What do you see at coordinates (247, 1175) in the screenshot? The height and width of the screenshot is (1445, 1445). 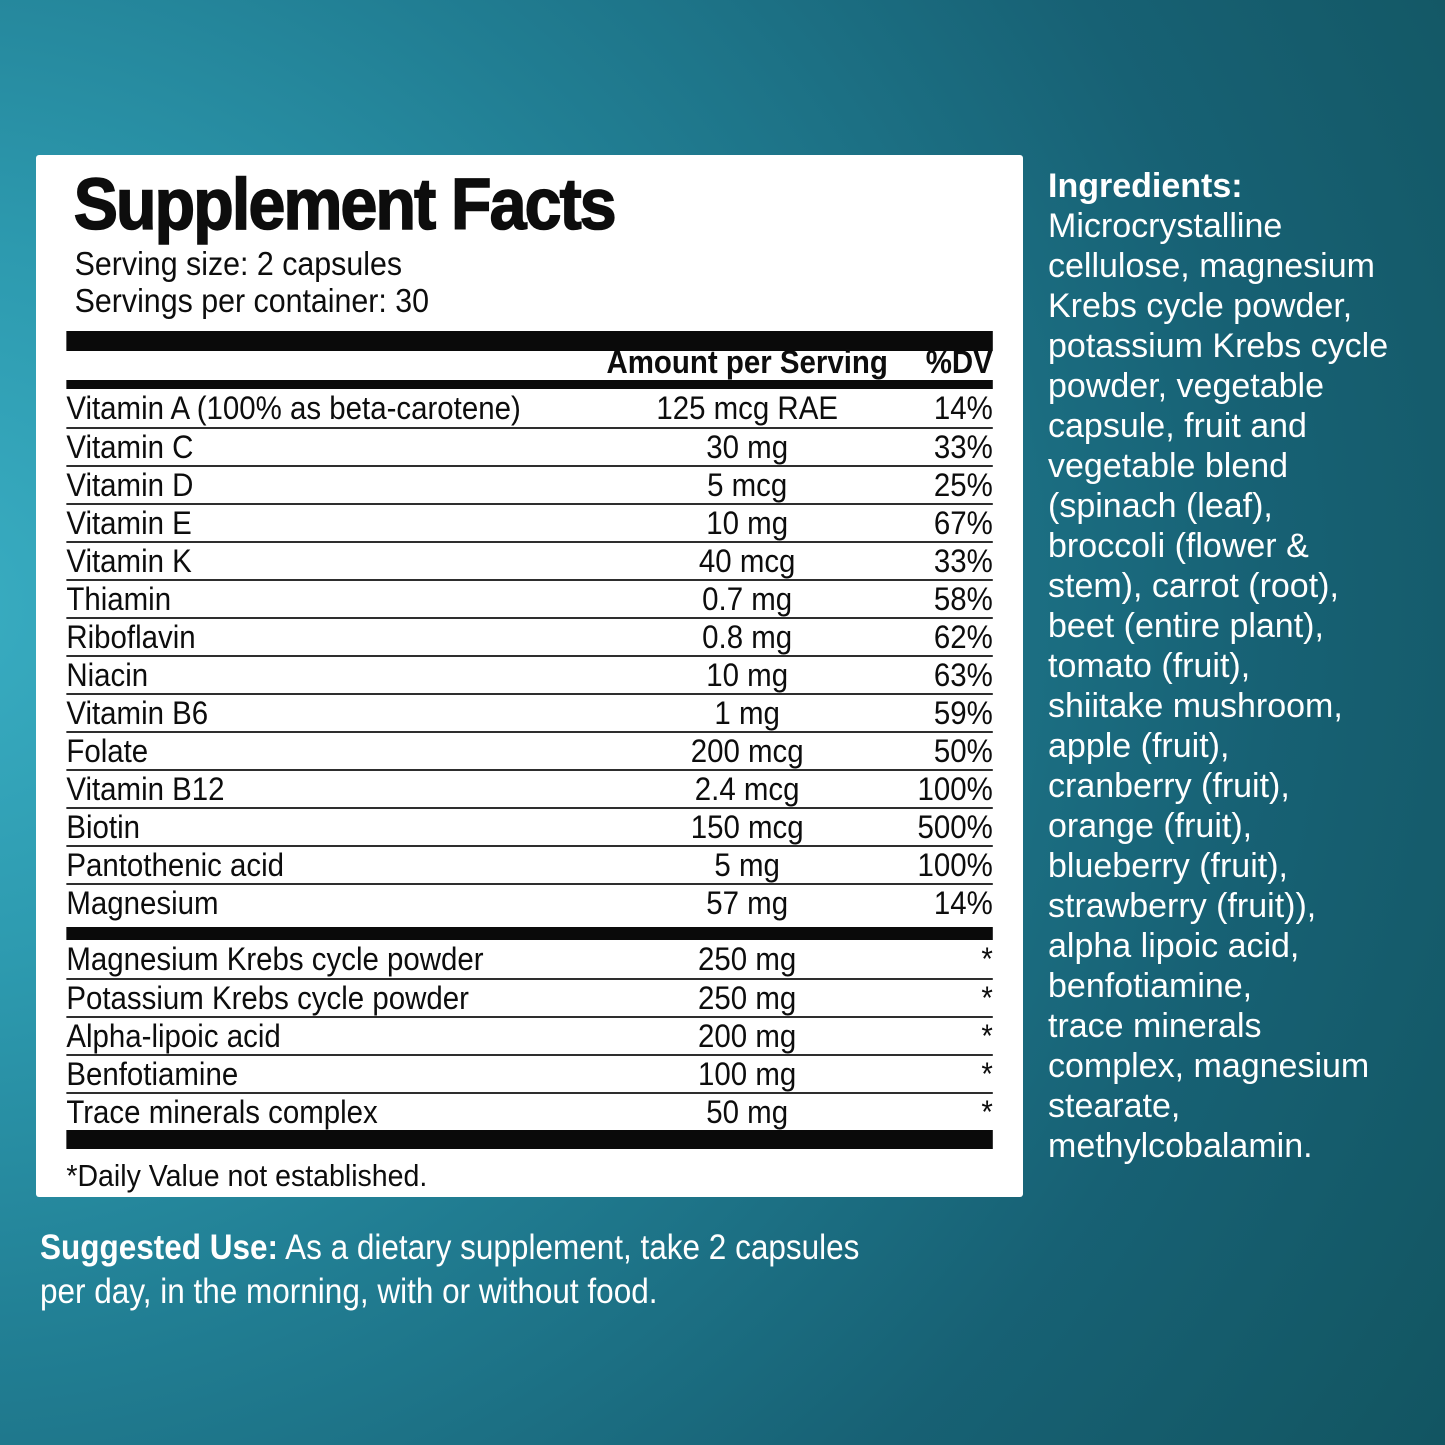 I see `daily-value-footnote: *Daily Value not established.` at bounding box center [247, 1175].